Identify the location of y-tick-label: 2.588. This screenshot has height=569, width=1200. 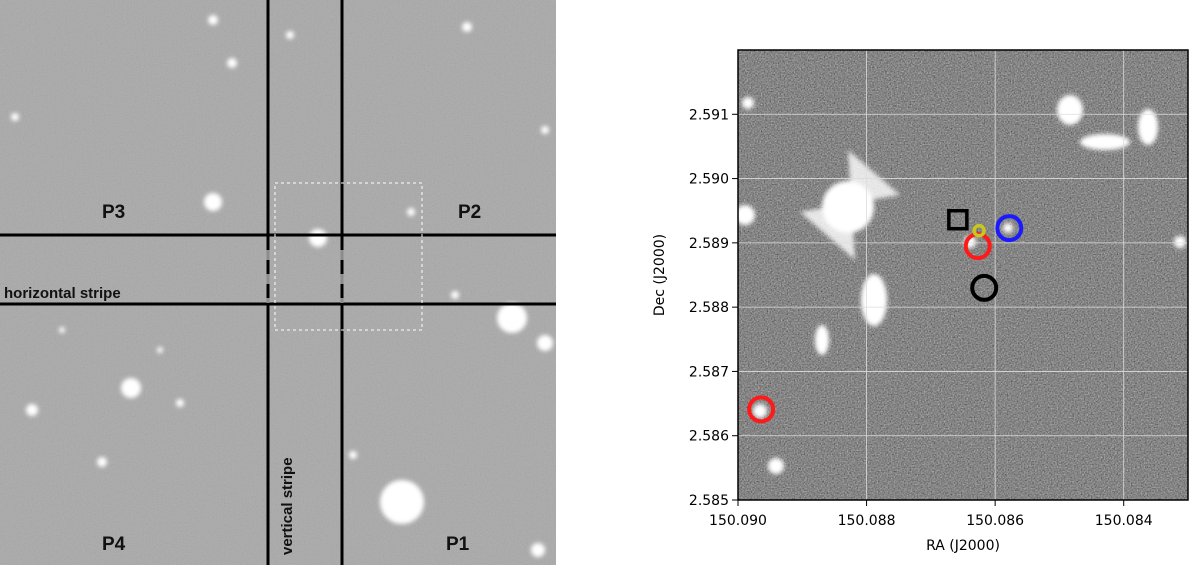
(709, 308).